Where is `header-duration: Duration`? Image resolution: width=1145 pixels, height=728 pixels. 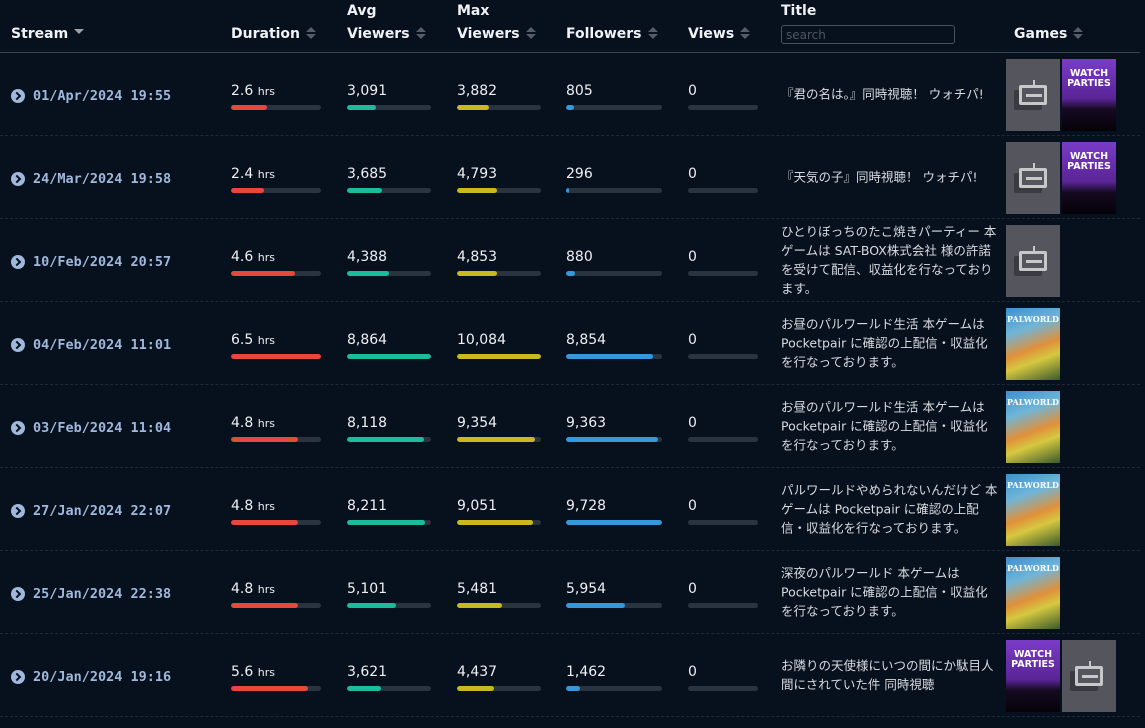
header-duration: Duration is located at coordinates (274, 34).